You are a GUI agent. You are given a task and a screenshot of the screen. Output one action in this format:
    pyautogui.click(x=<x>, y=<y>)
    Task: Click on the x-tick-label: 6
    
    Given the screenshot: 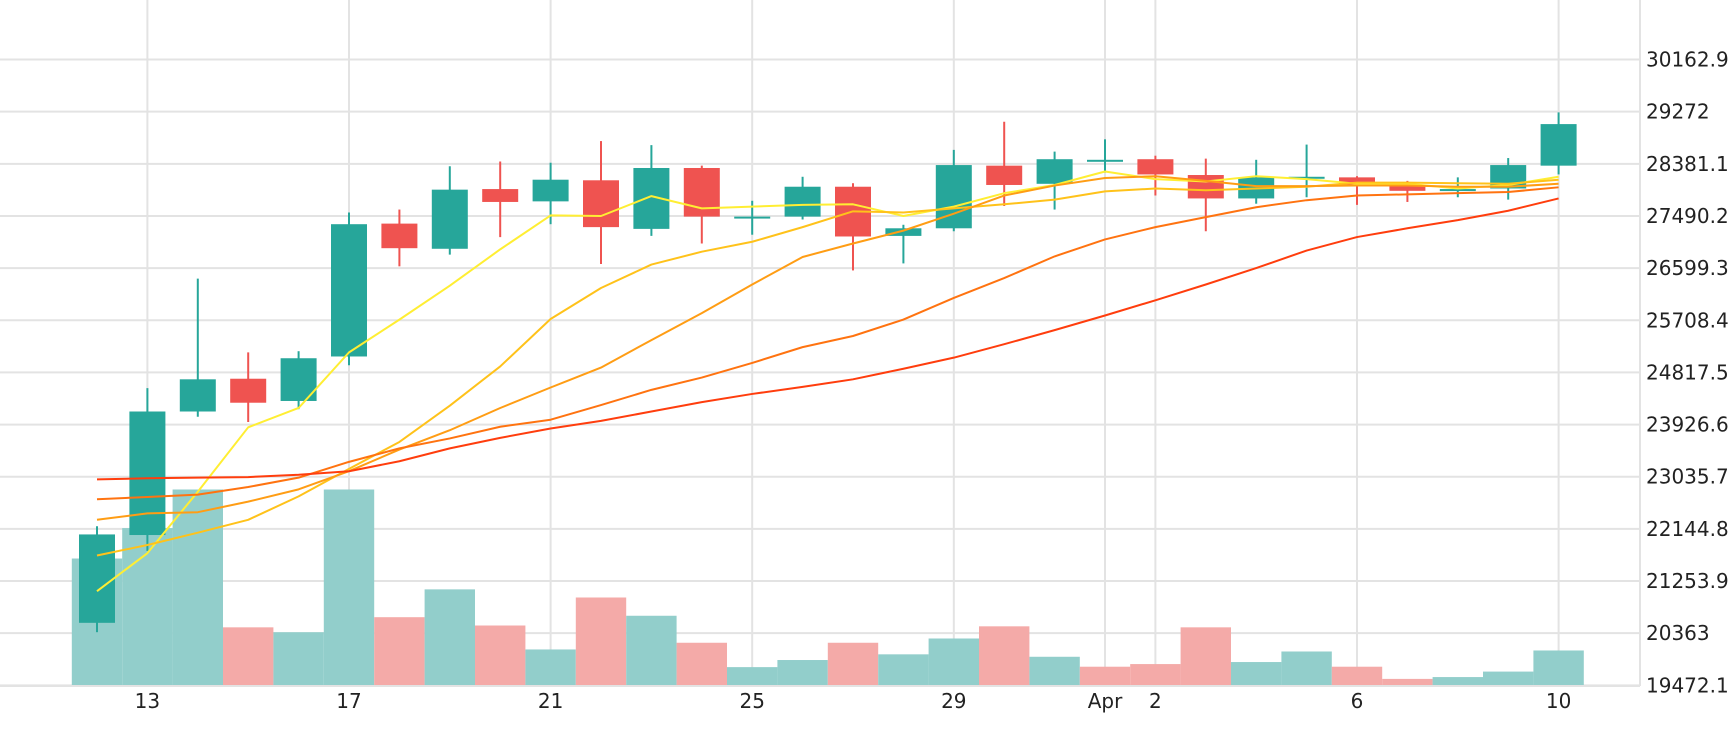 What is the action you would take?
    pyautogui.click(x=1357, y=701)
    